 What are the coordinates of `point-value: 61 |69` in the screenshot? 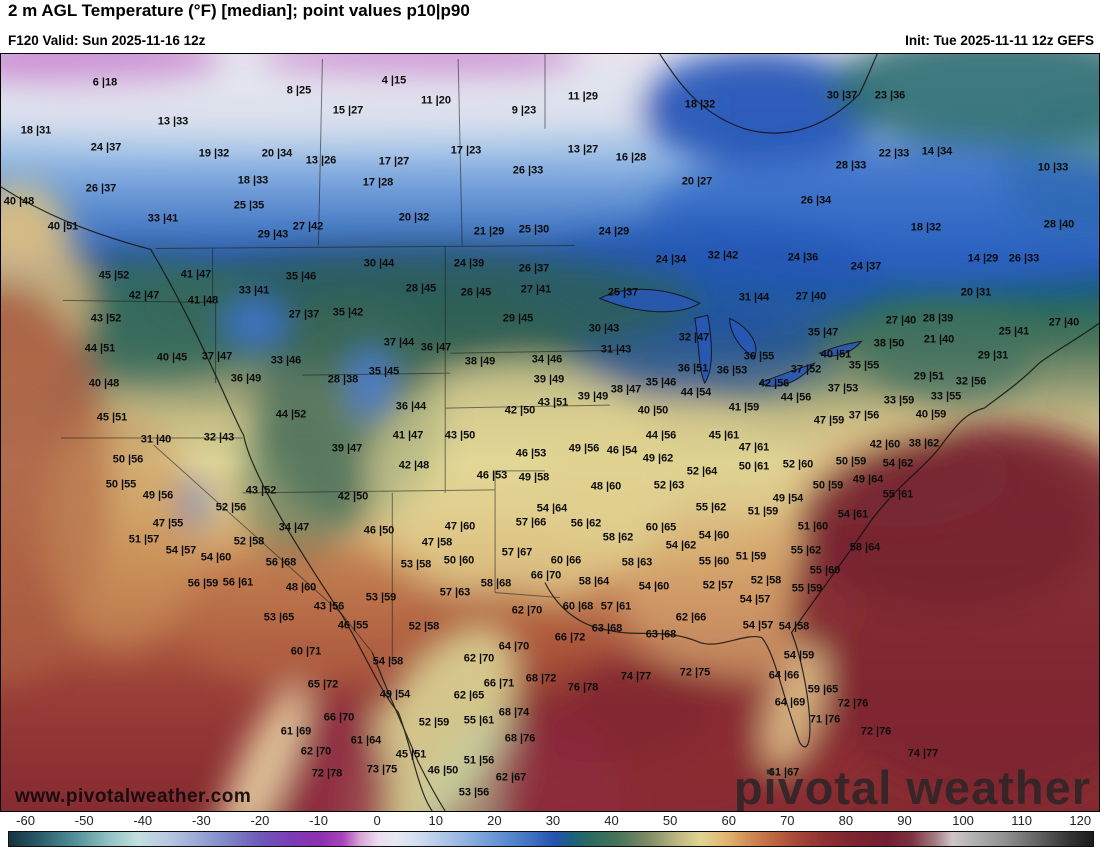 It's located at (296, 731).